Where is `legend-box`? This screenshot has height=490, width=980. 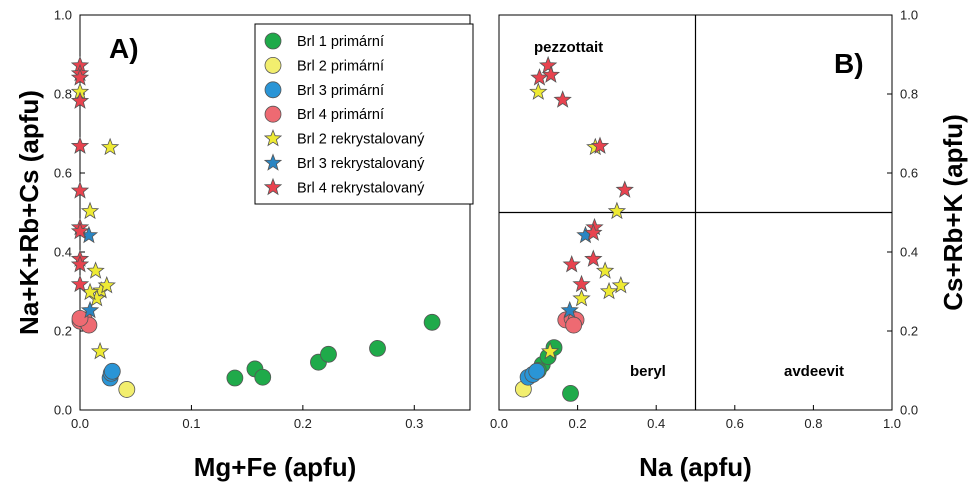
legend-box is located at coordinates (364, 114).